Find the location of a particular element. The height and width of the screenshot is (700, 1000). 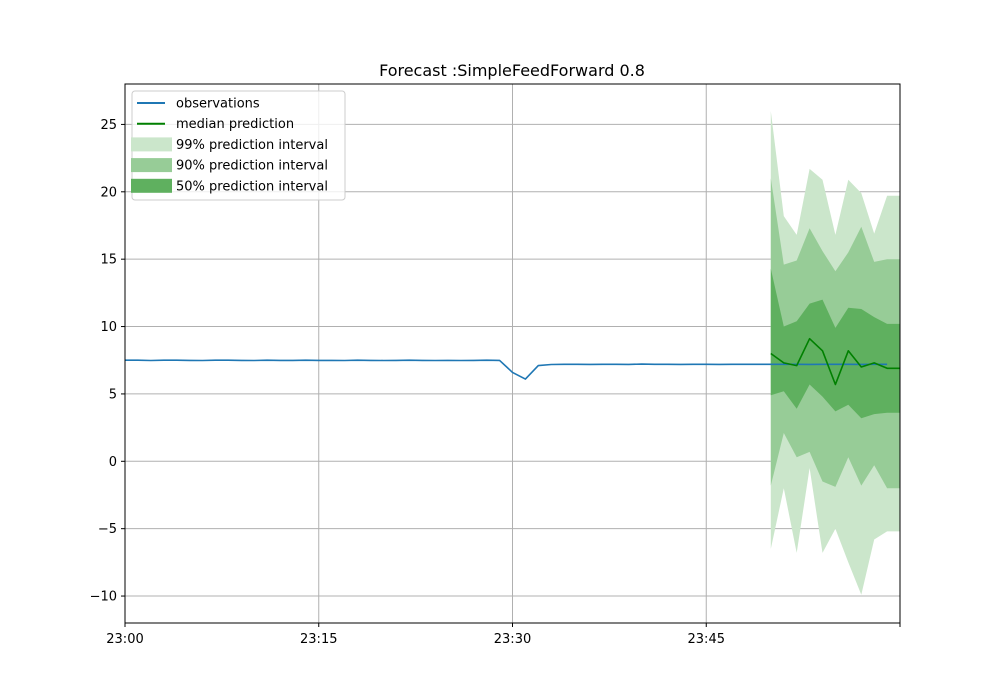

legend-label: 99% prediction interval is located at coordinates (252, 145).